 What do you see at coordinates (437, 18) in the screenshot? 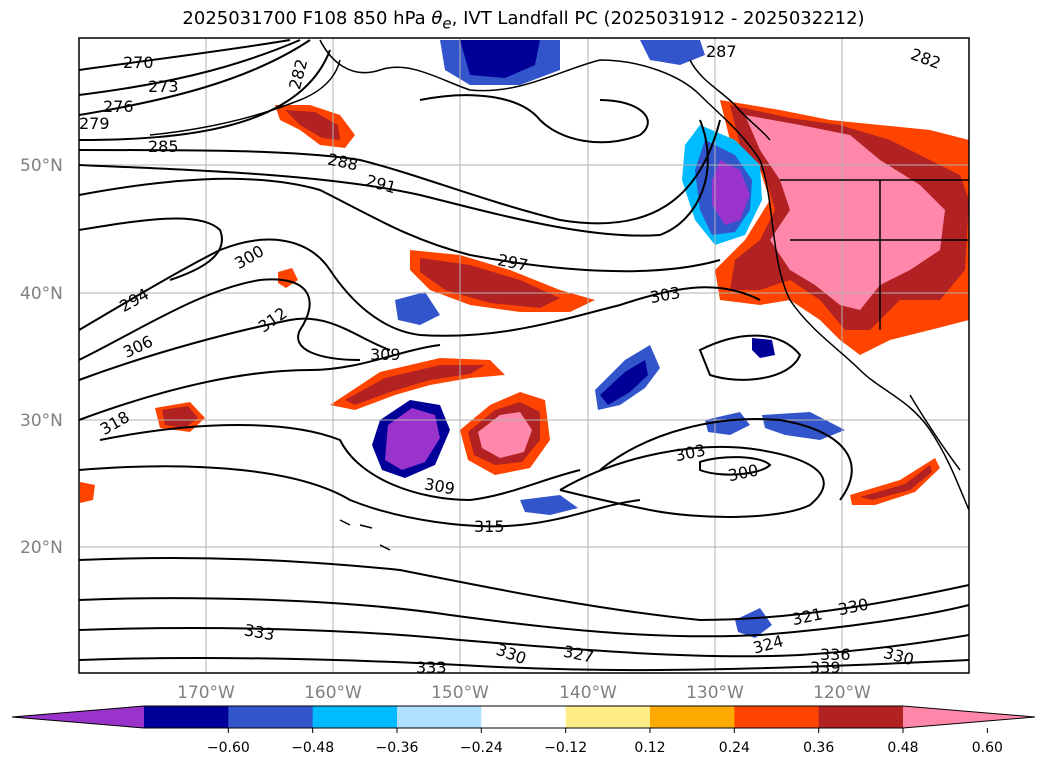
I see `title-theta-symbol: θ` at bounding box center [437, 18].